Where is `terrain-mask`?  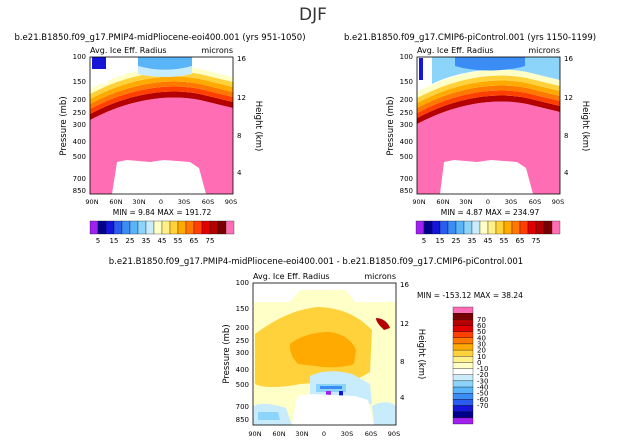 terrain-mask is located at coordinates (333, 409).